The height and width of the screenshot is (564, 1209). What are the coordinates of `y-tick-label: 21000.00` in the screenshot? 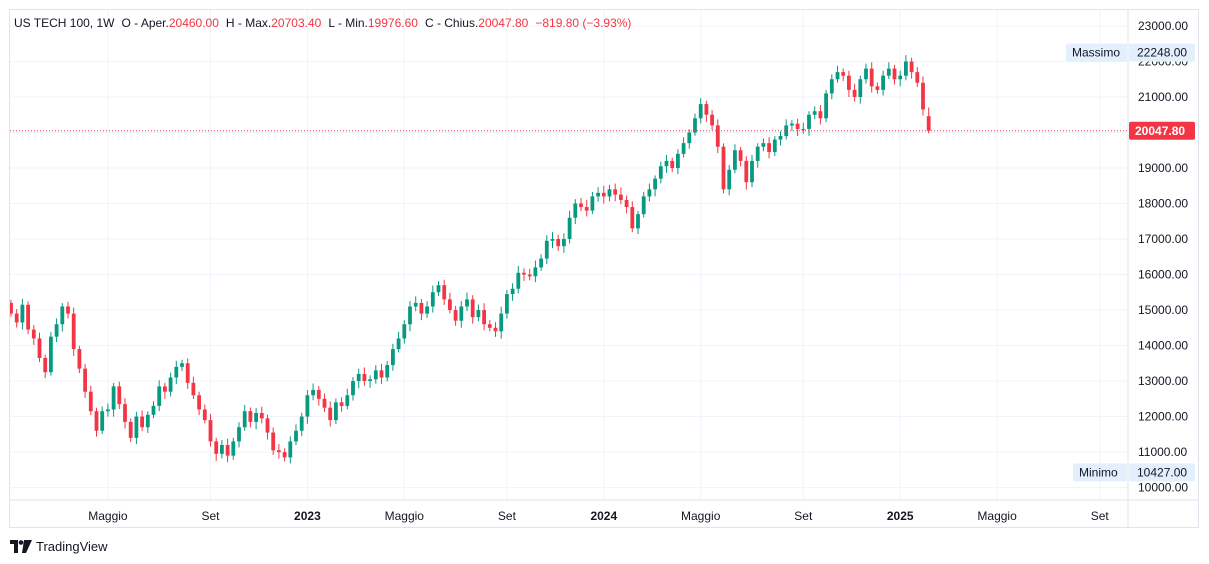 It's located at (1163, 97).